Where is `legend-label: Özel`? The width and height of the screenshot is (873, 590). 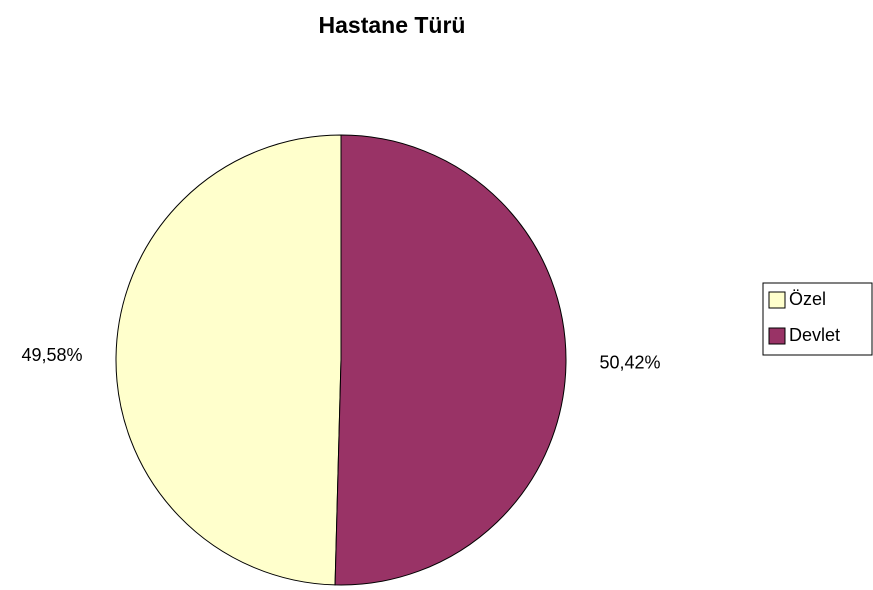
legend-label: Özel is located at coordinates (807, 299).